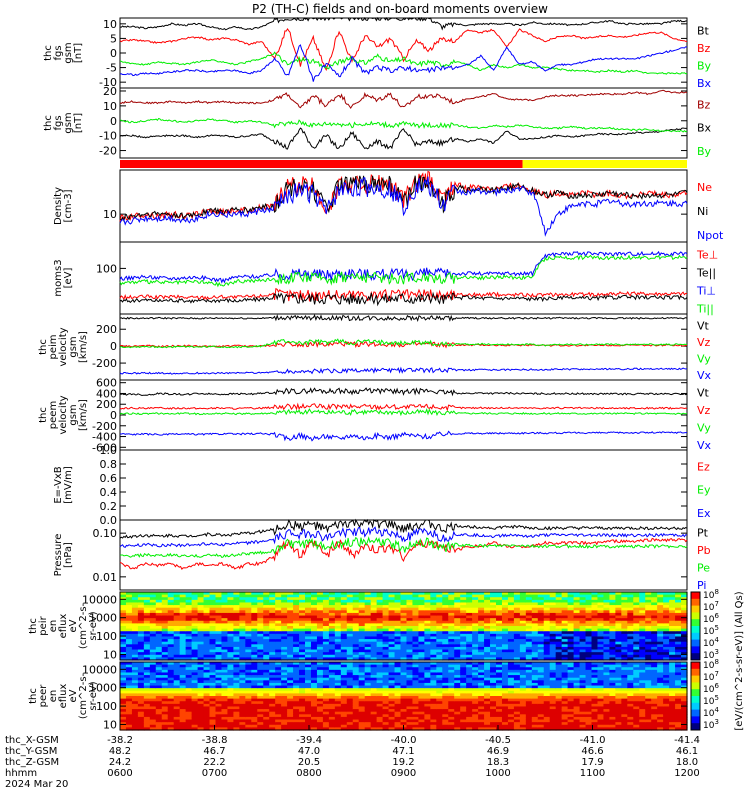 The width and height of the screenshot is (750, 800). What do you see at coordinates (68, 485) in the screenshot?
I see `y-axis-label-line: [mV/m]` at bounding box center [68, 485].